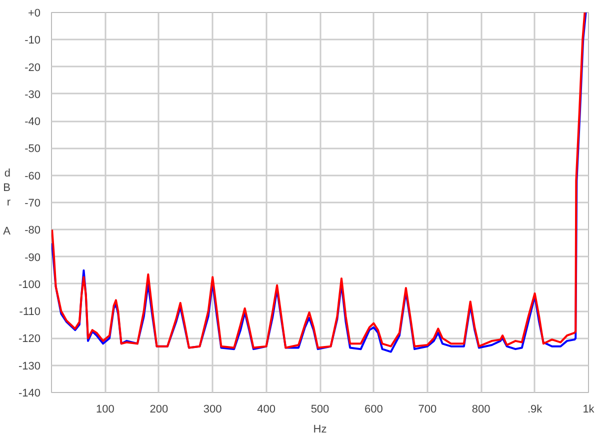 The height and width of the screenshot is (438, 600). Describe the element at coordinates (29, 366) in the screenshot. I see `y-tick-label: -130` at that location.